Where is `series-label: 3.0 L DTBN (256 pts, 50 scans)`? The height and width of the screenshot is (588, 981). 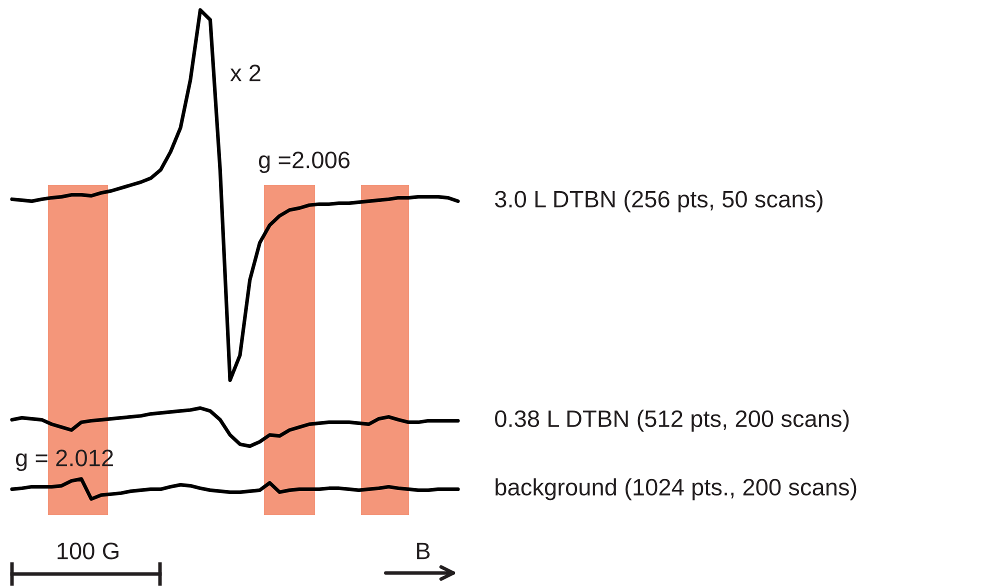 series-label: 3.0 L DTBN (256 pts, 50 scans) is located at coordinates (658, 201).